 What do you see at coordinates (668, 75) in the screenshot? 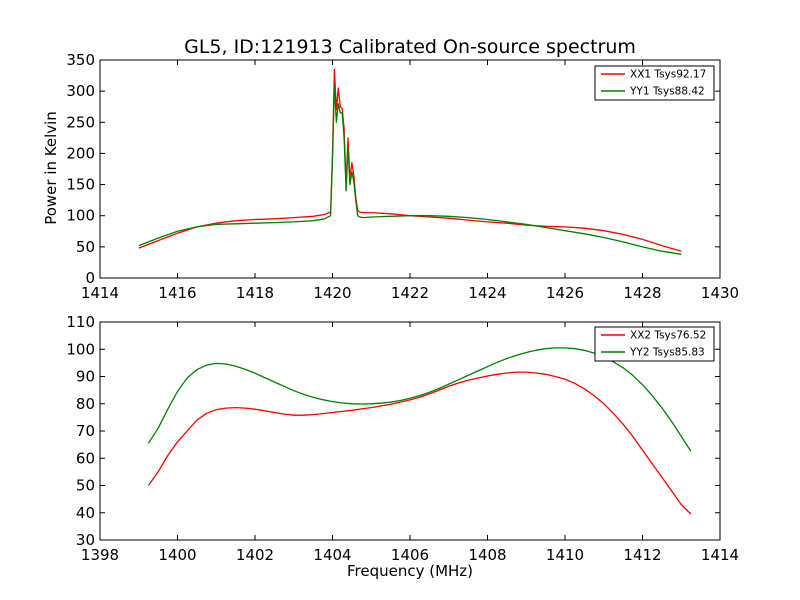
I see `top-legend-label-xx1: XX1 Tsys92.17` at bounding box center [668, 75].